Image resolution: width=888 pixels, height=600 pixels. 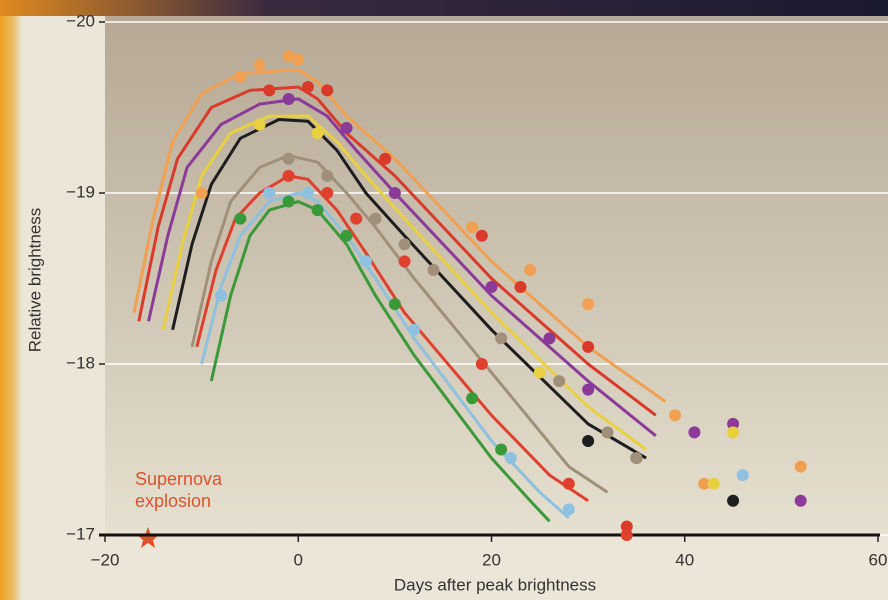 What do you see at coordinates (298, 559) in the screenshot?
I see `x-tick-label: 0` at bounding box center [298, 559].